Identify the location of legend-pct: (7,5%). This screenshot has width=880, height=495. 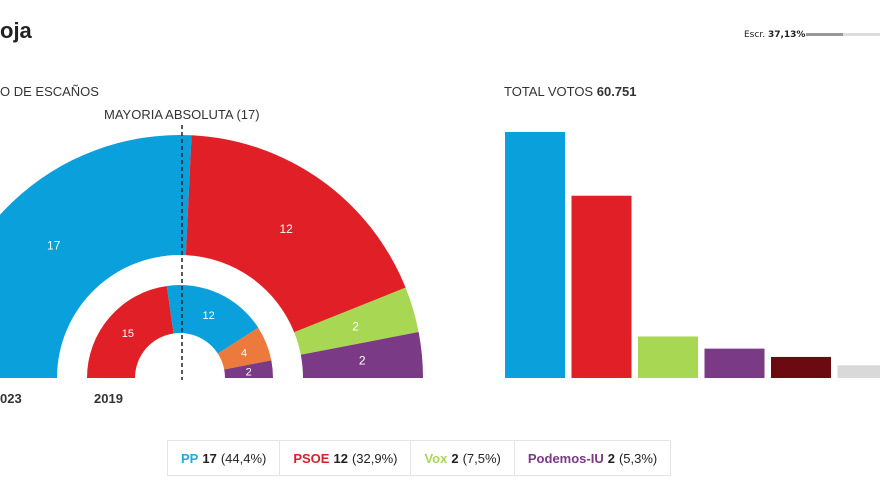
(481, 458).